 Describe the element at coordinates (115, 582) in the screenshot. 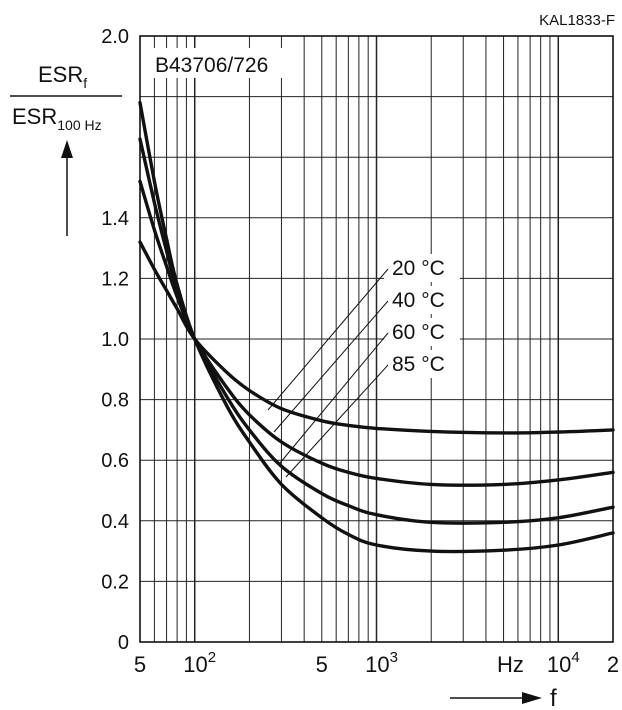

I see `y-tick-label: 0.2` at that location.